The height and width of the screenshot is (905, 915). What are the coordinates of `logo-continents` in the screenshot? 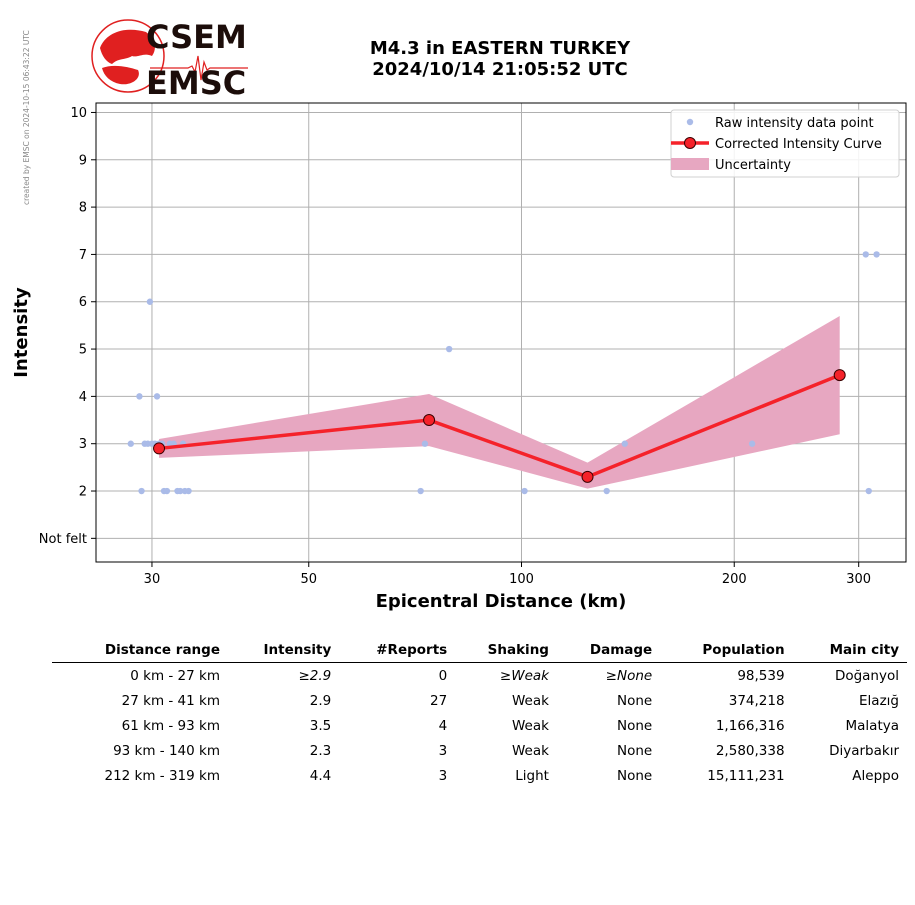 It's located at (127, 57).